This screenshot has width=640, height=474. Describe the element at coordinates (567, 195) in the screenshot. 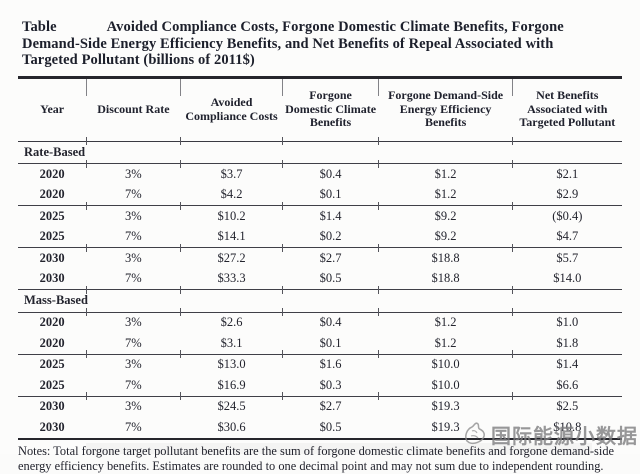

I see `value-cell: $2.9` at that location.